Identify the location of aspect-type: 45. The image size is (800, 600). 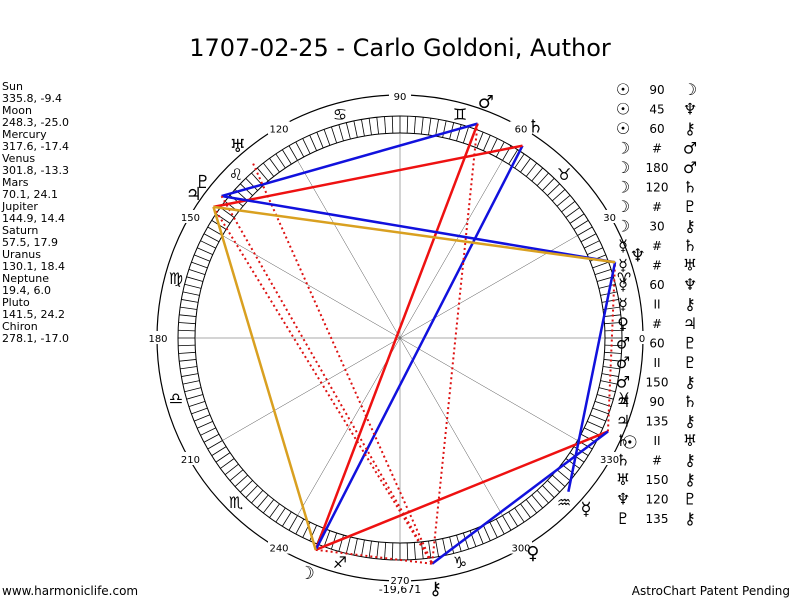
(656, 110).